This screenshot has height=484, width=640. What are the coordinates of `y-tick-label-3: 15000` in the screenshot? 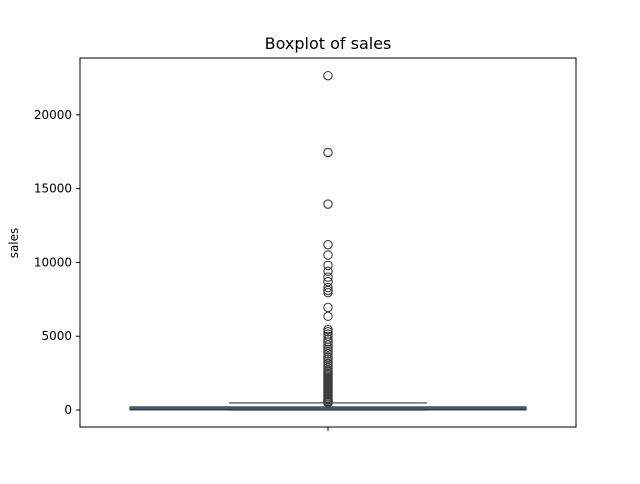 It's located at (53, 189).